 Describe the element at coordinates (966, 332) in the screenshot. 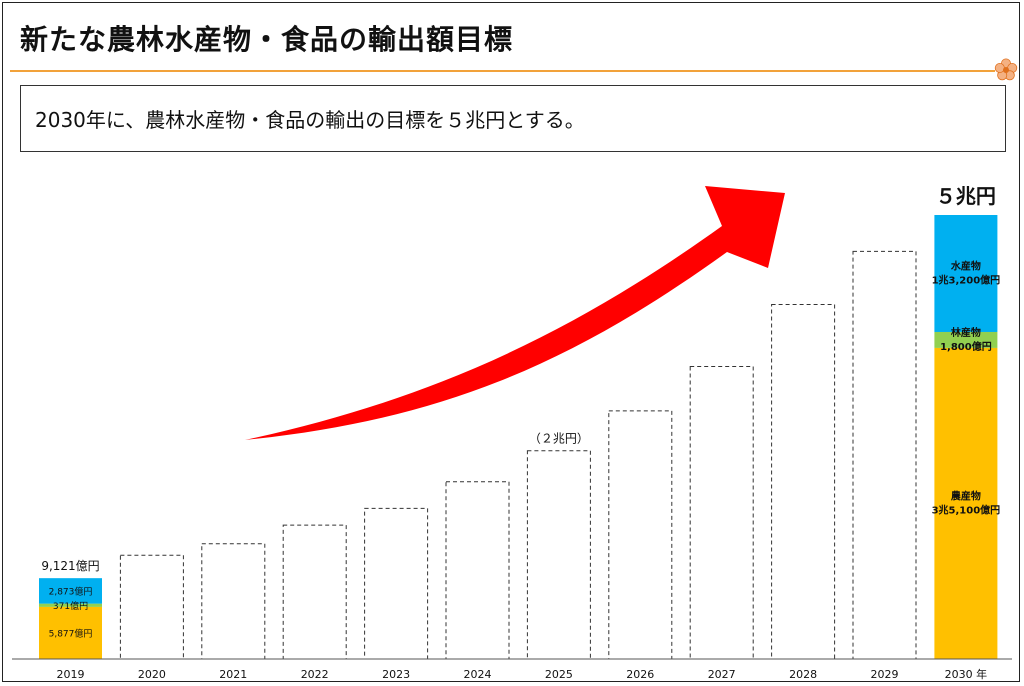

I see `segment-name-2030-1: 林産物` at that location.